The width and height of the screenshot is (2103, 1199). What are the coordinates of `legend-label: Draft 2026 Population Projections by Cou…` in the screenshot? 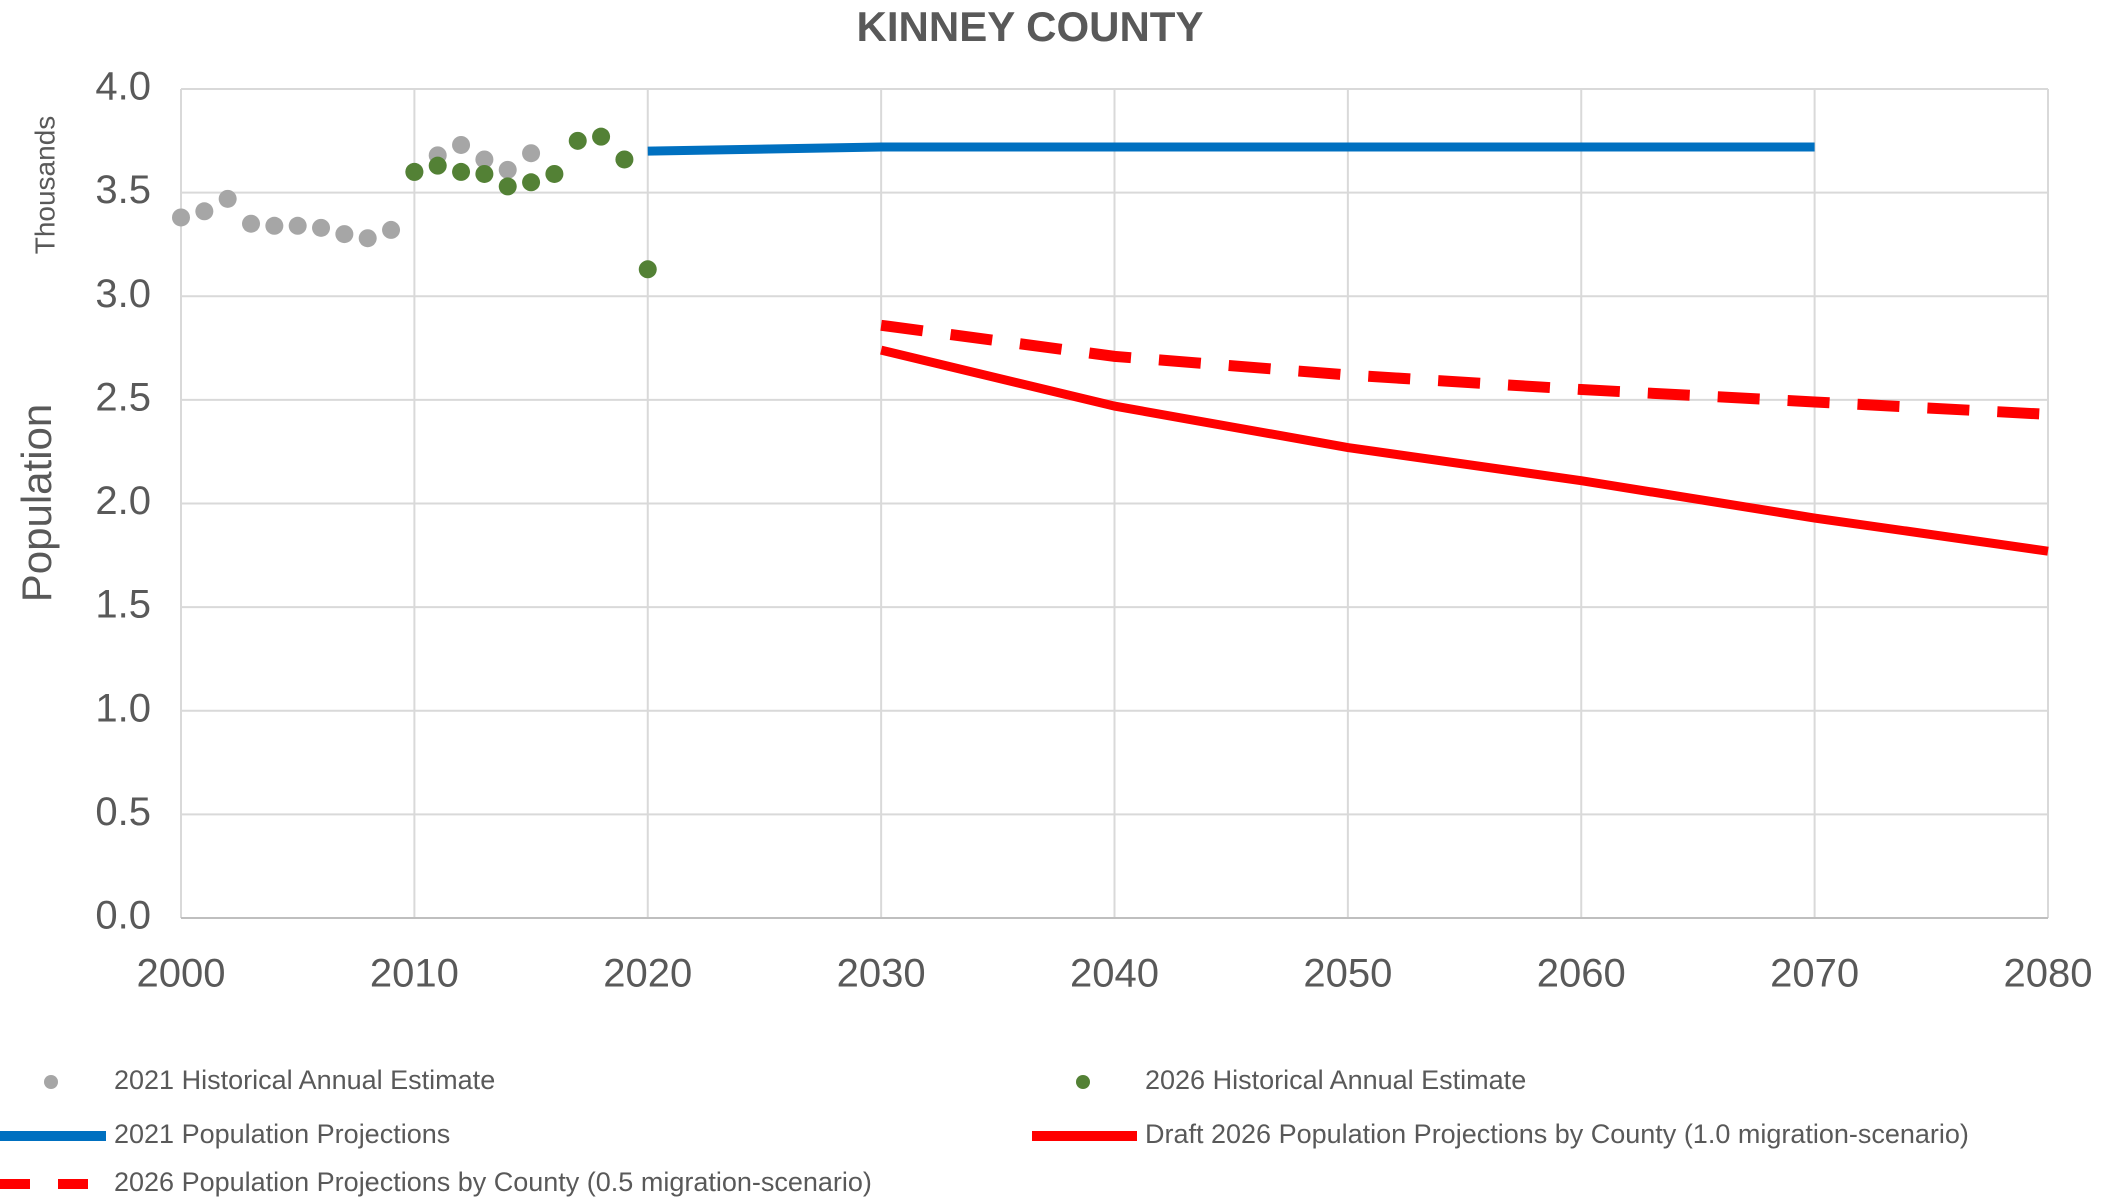 It's located at (1557, 1134).